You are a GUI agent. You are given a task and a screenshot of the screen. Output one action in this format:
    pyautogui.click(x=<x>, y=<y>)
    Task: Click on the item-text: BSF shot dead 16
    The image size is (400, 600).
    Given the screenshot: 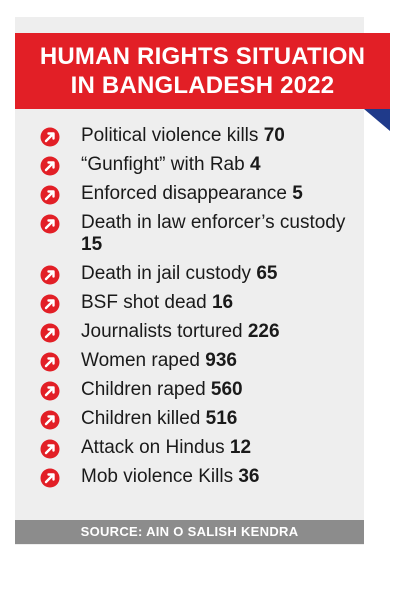 What is the action you would take?
    pyautogui.click(x=157, y=302)
    